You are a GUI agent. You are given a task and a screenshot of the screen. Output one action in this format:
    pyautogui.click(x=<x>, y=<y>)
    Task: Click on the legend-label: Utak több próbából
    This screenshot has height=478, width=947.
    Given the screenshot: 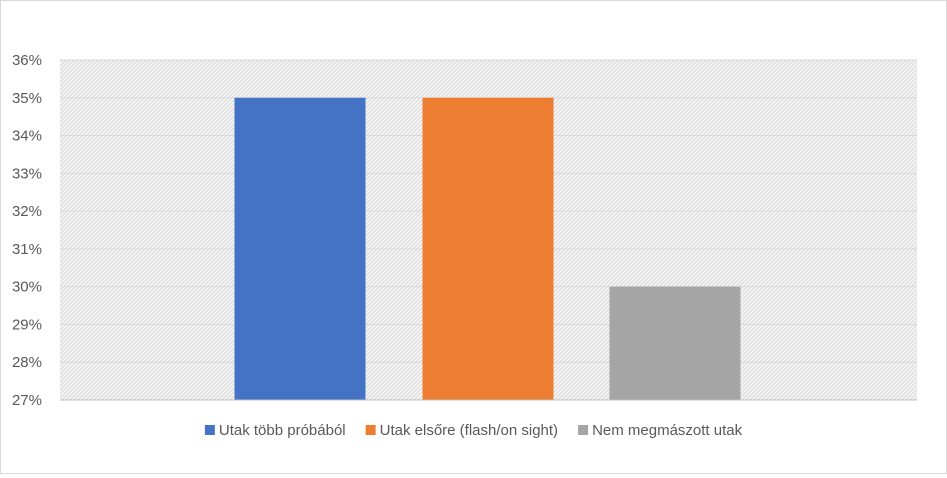 What is the action you would take?
    pyautogui.click(x=282, y=430)
    